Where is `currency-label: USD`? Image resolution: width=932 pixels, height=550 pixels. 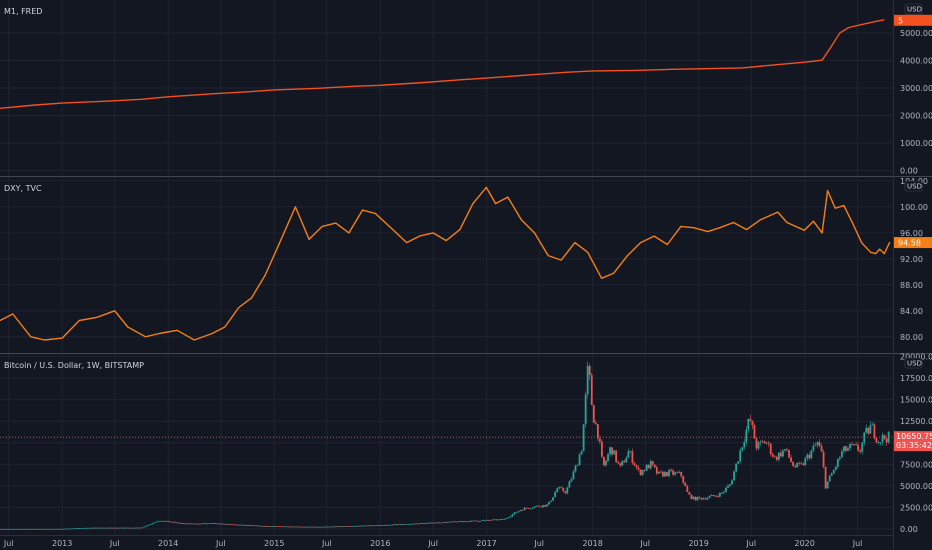
currency-label: USD is located at coordinates (914, 364).